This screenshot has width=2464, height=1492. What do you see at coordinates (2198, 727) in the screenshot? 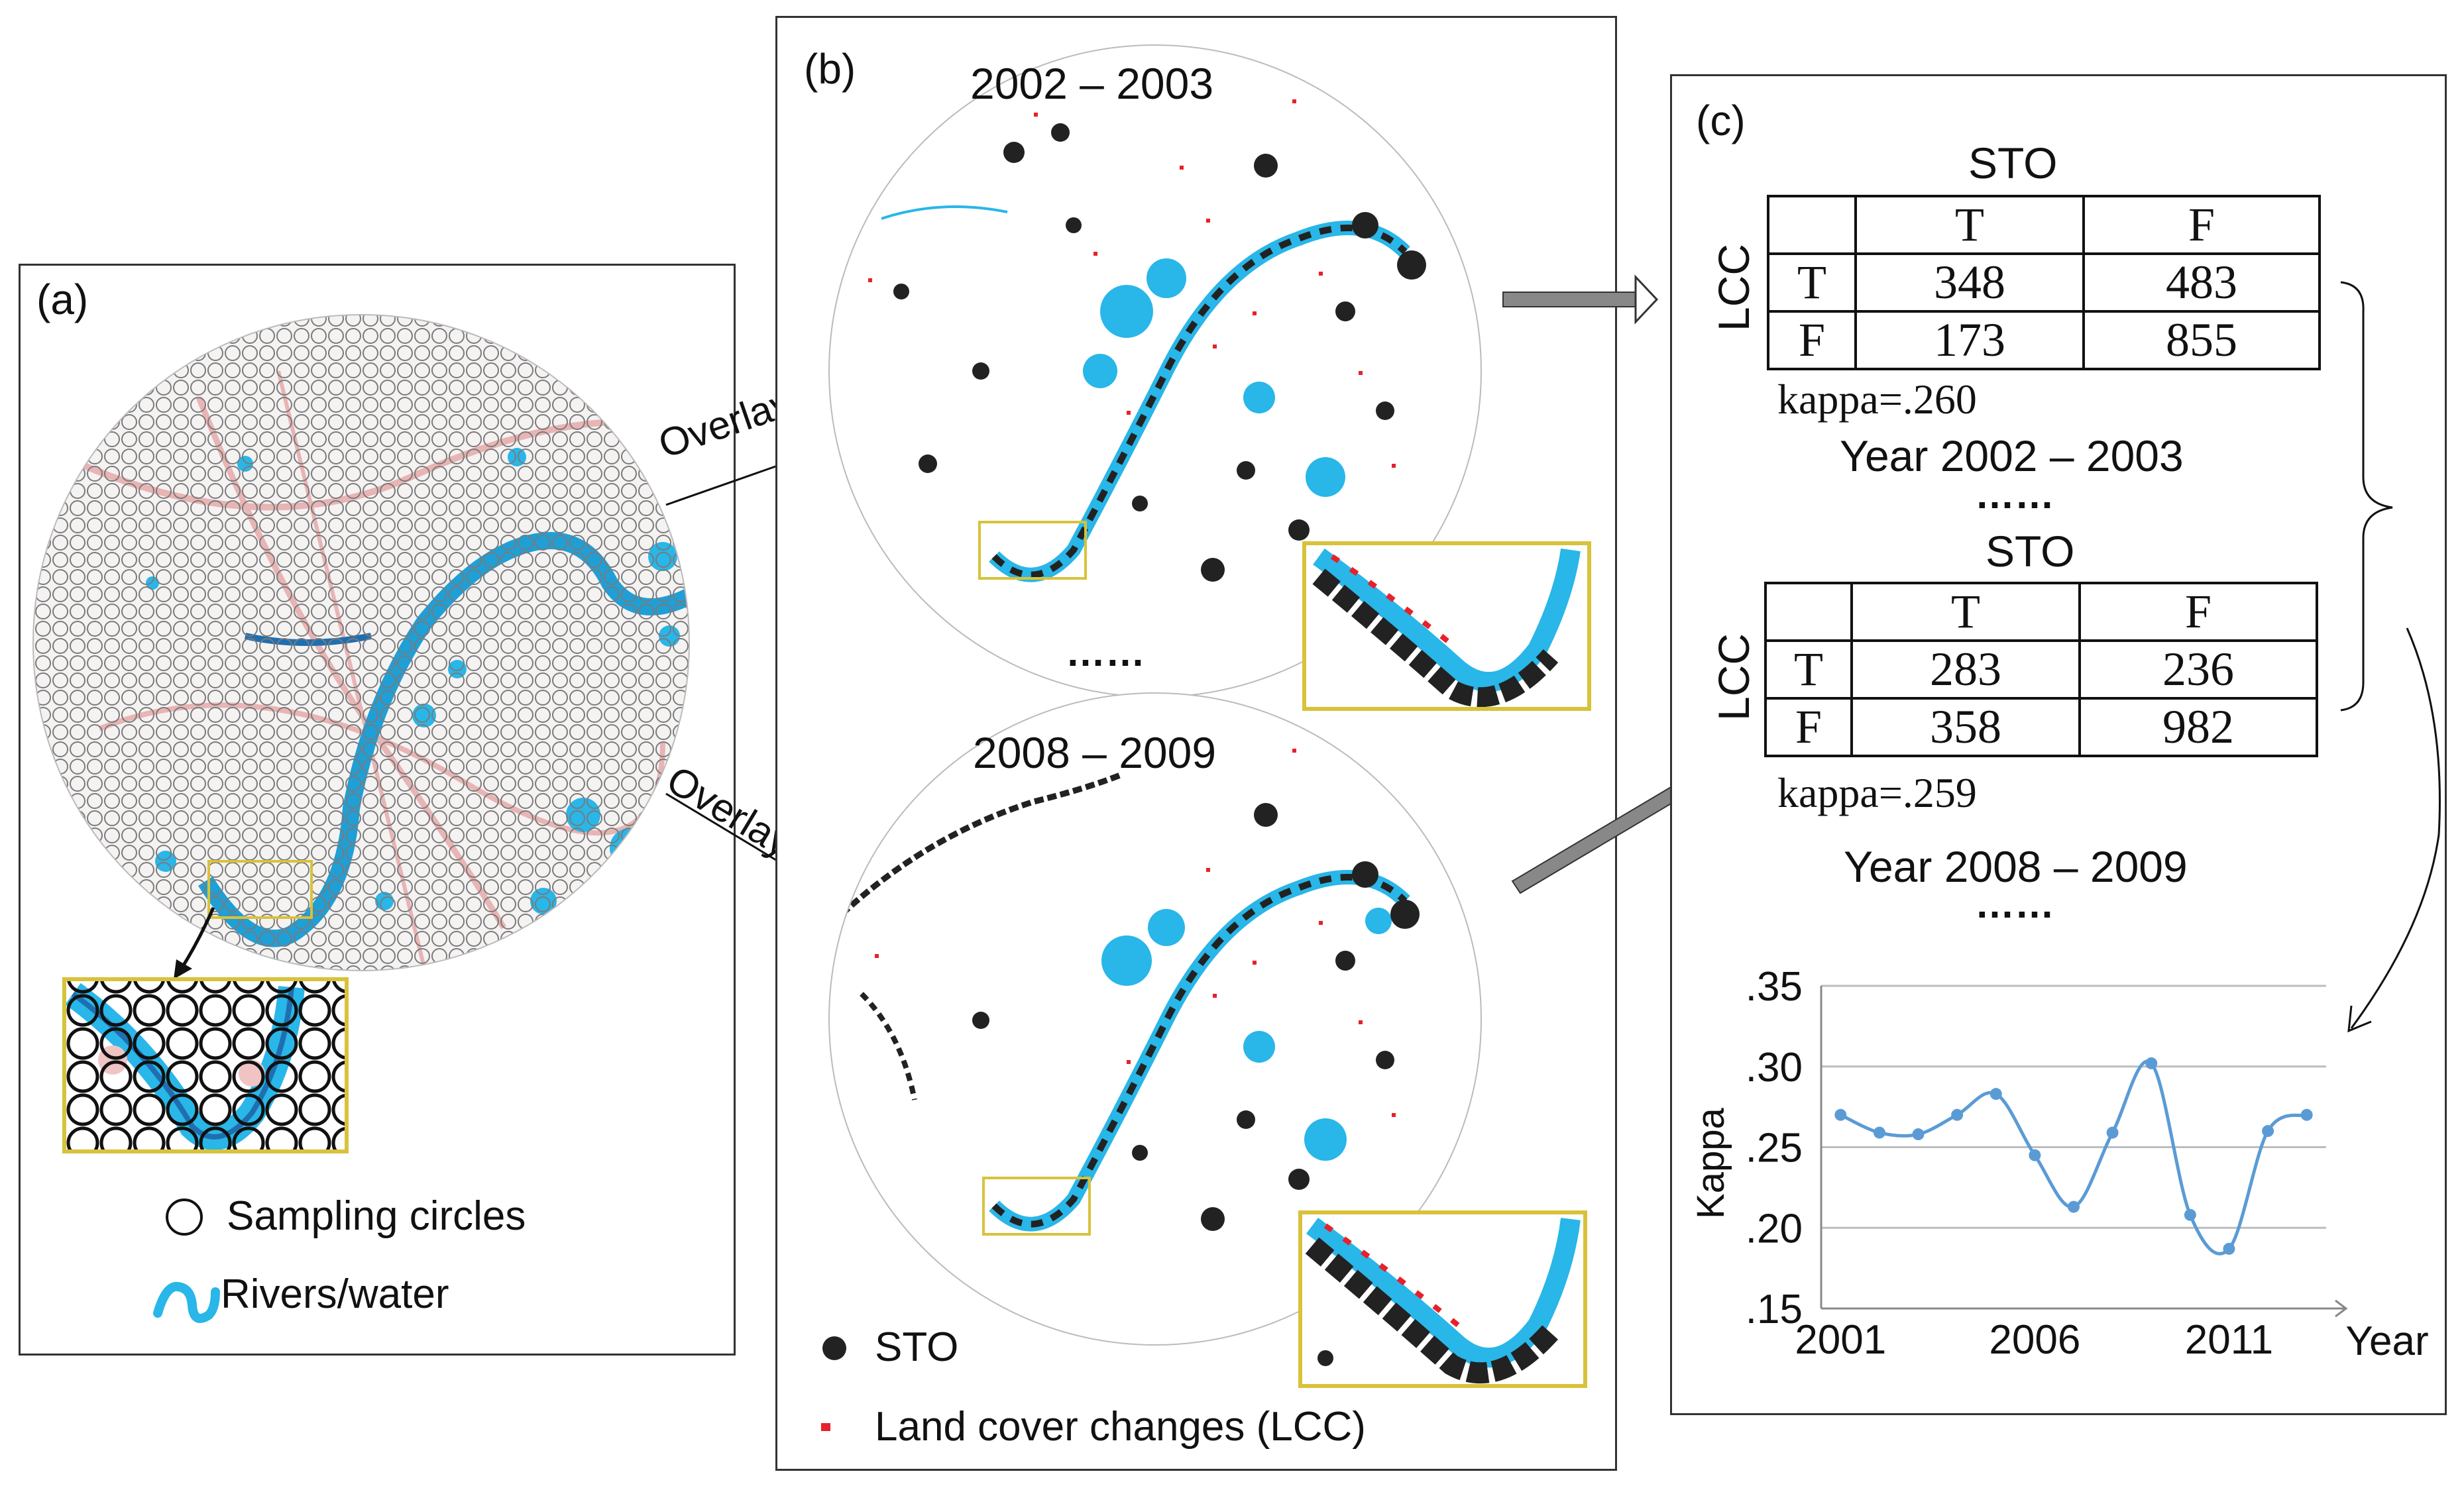
I see `table2-cell: 982` at bounding box center [2198, 727].